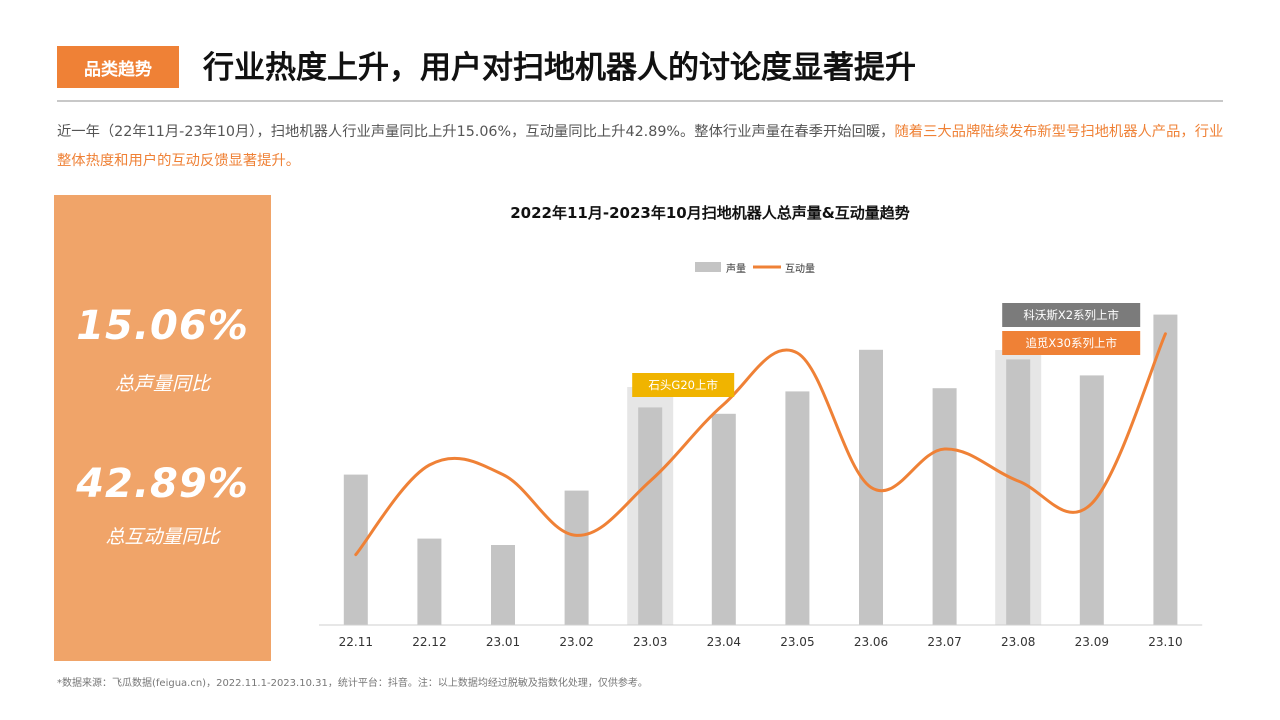  I want to click on kpi-volume-label: 总声量同比, so click(162, 384).